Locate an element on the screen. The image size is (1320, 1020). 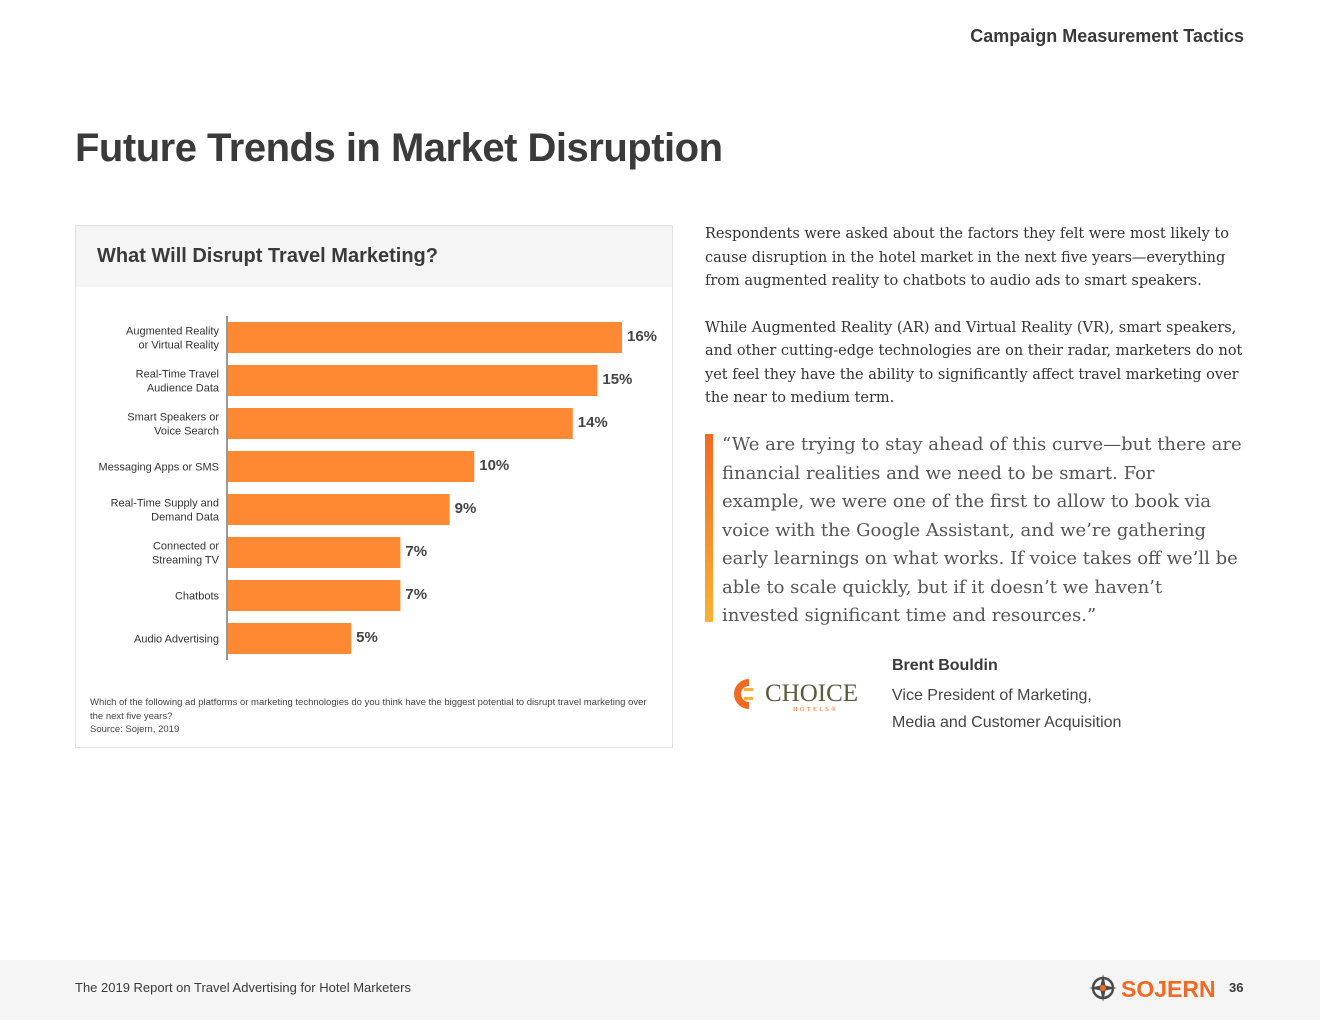
sojern-logo: SOJERN is located at coordinates (1152, 990).